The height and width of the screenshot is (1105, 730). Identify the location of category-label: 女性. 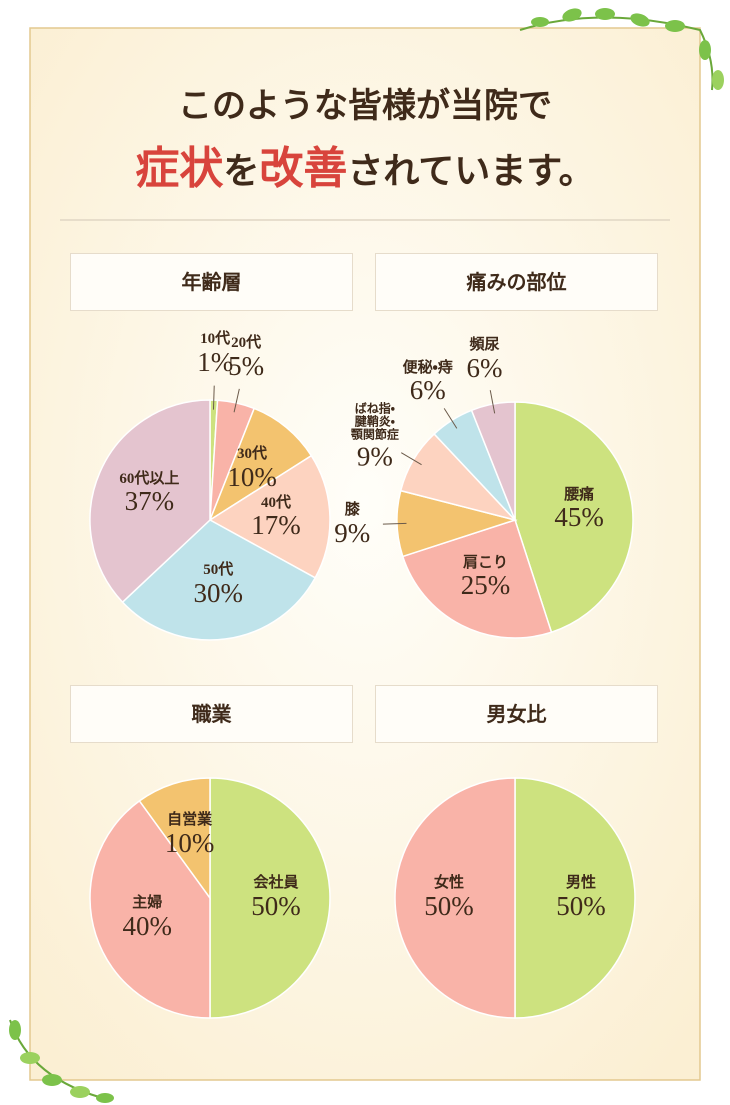
(448, 882).